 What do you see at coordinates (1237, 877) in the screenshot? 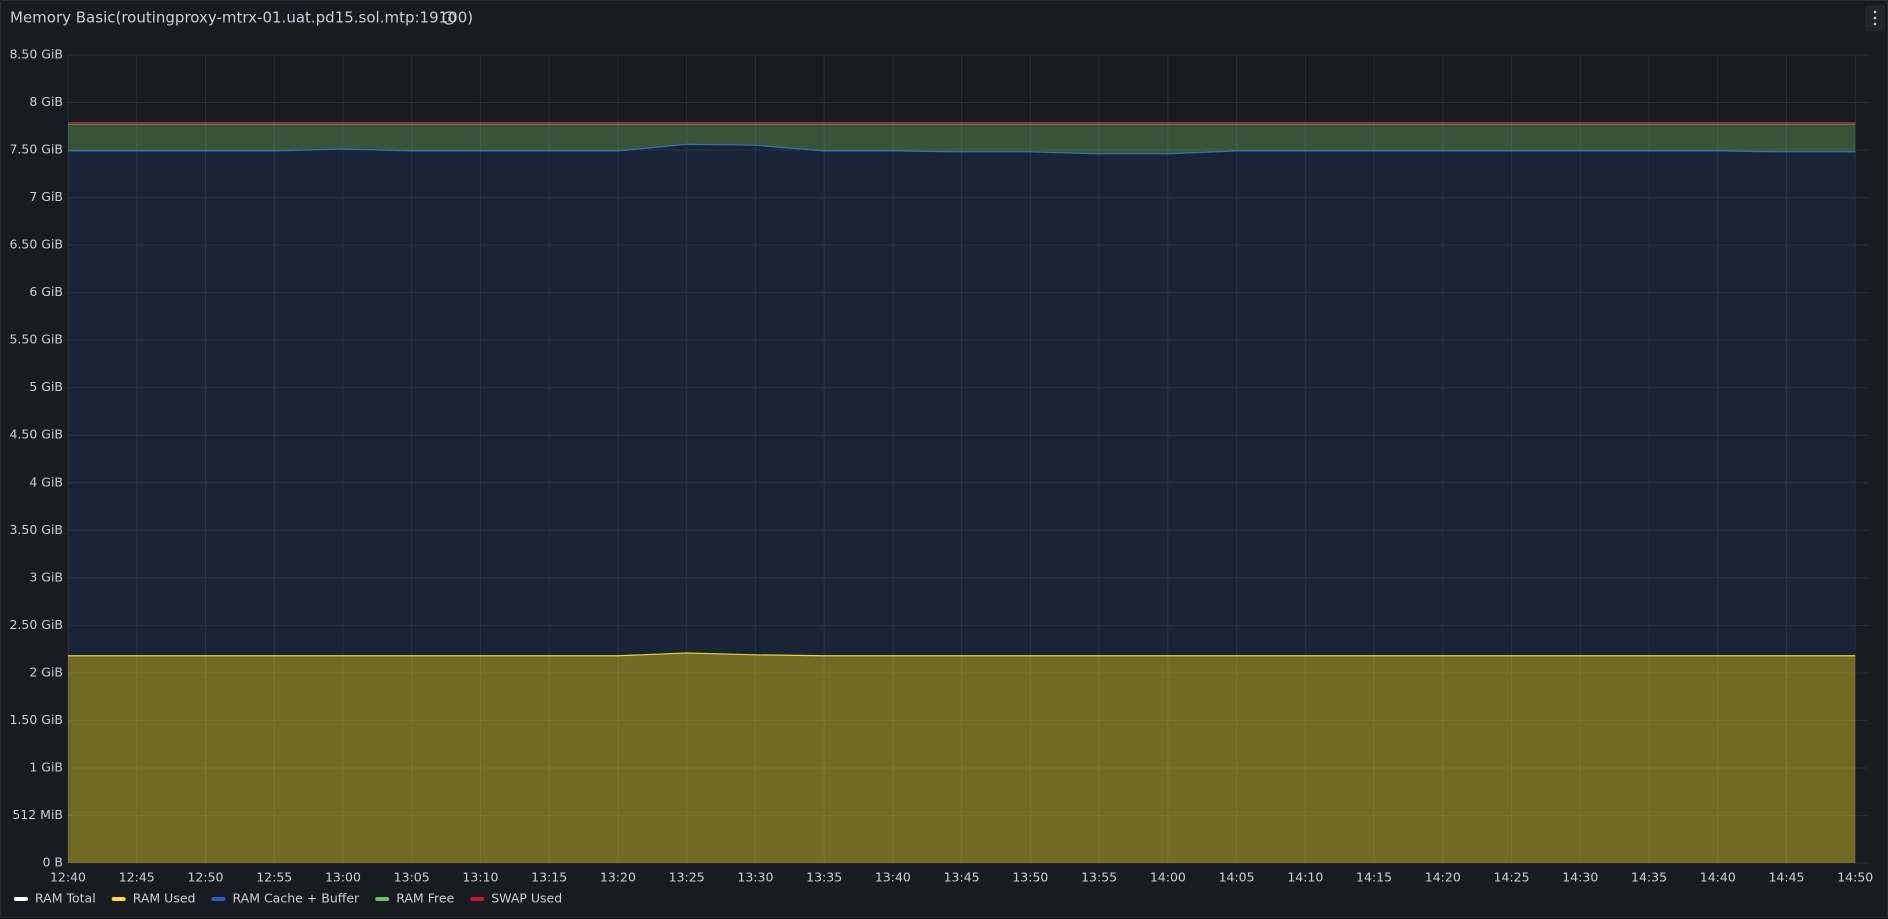
I see `x-tick-label: 14:05` at bounding box center [1237, 877].